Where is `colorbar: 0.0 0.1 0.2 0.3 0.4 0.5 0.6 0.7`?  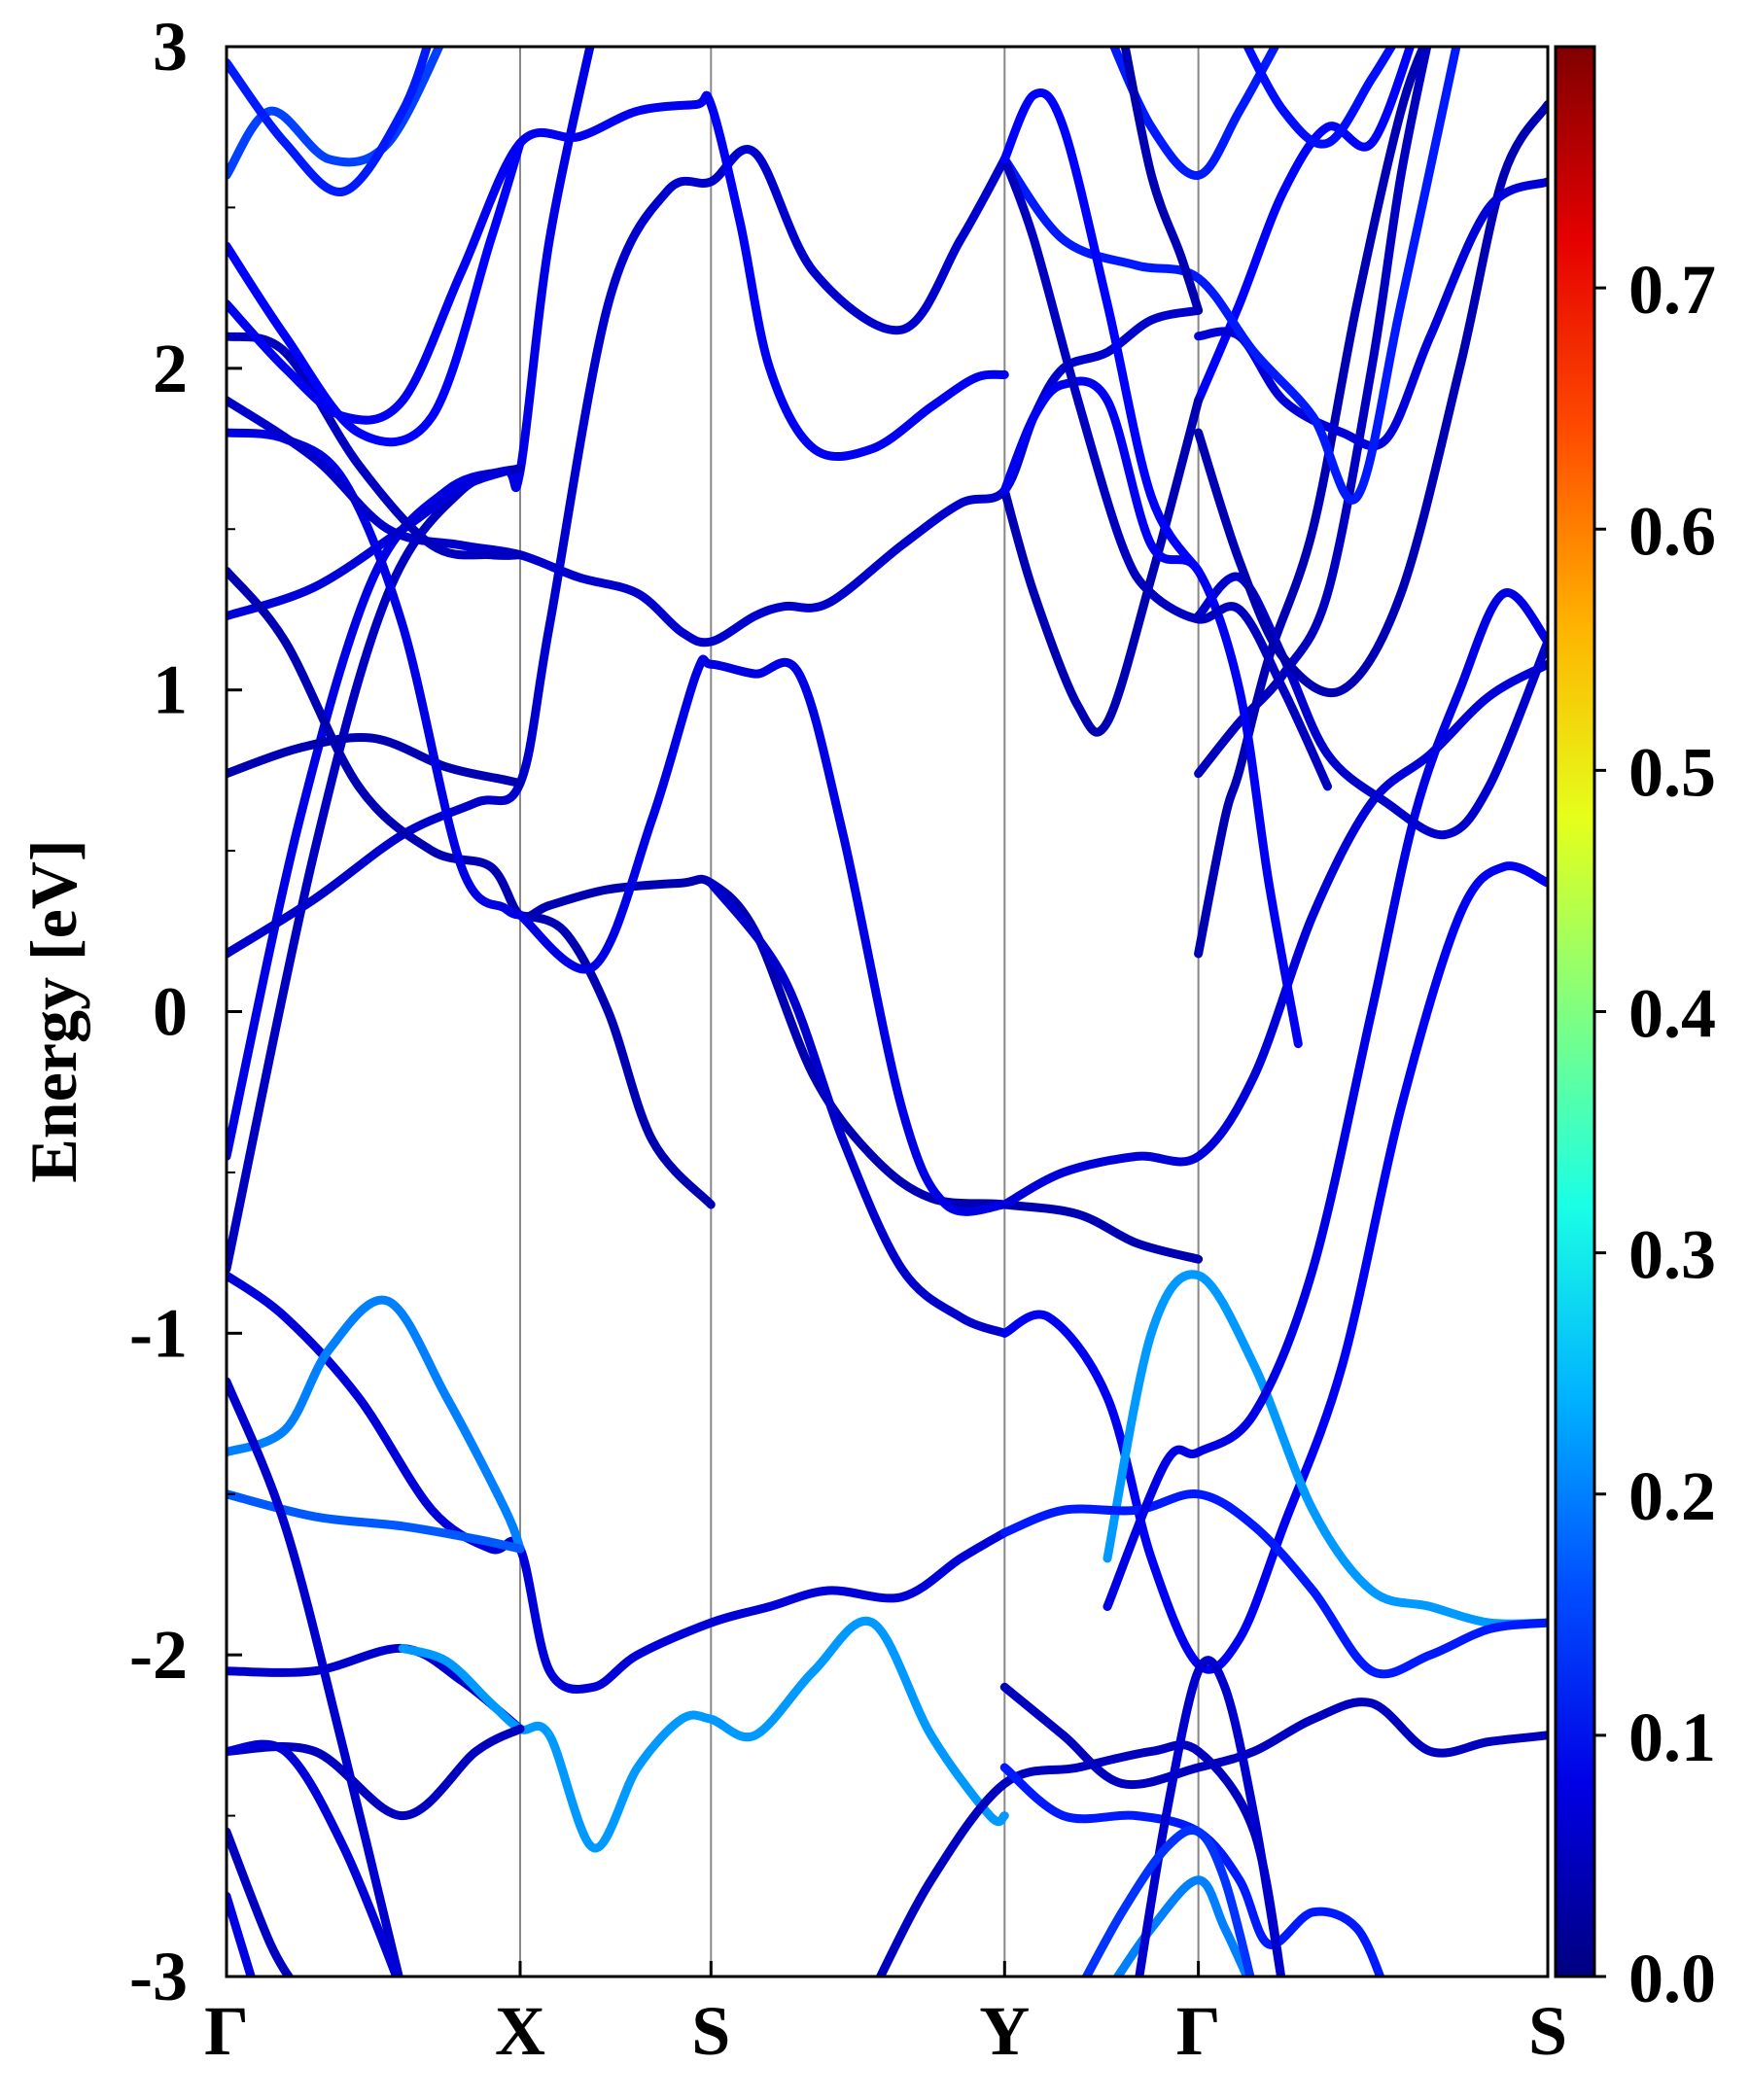 colorbar: 0.0 0.1 0.2 0.3 0.4 0.5 0.6 0.7 is located at coordinates (1635, 1031).